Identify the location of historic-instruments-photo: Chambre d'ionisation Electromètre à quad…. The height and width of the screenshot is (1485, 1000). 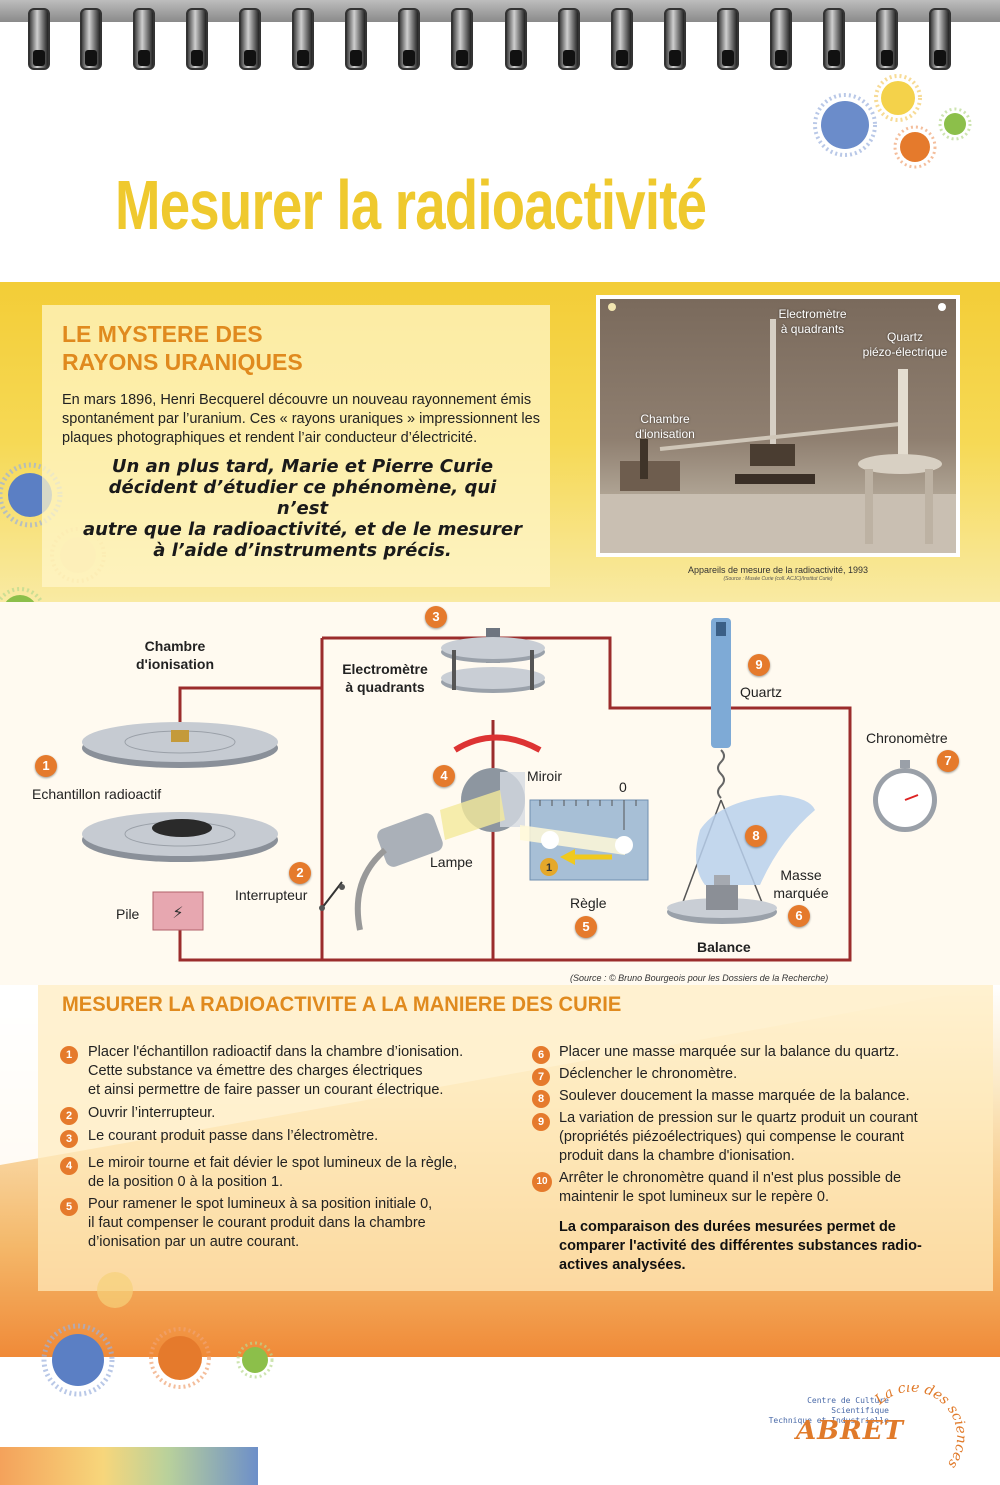
(778, 426).